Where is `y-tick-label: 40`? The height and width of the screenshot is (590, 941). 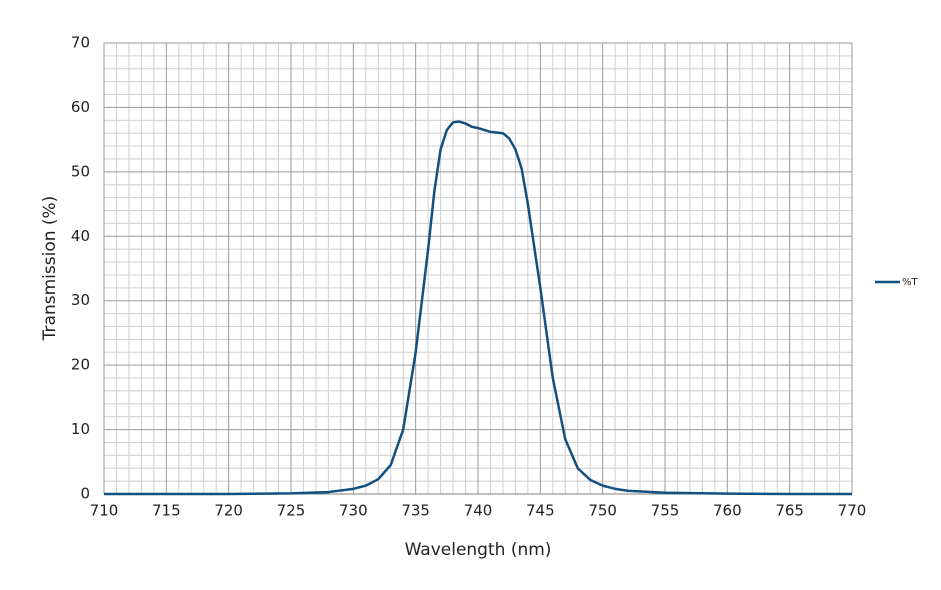 y-tick-label: 40 is located at coordinates (80, 236).